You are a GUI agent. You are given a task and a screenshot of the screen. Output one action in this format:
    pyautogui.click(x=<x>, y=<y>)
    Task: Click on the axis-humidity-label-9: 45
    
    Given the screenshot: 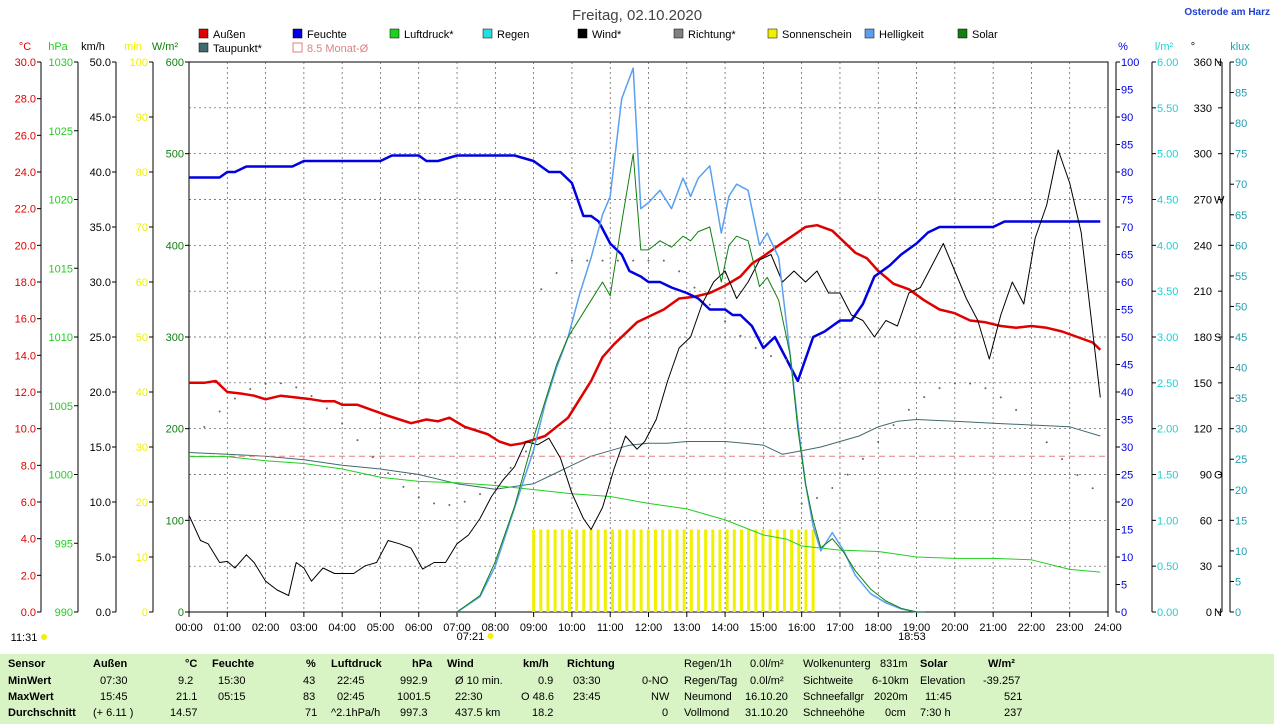 What is the action you would take?
    pyautogui.click(x=1127, y=366)
    